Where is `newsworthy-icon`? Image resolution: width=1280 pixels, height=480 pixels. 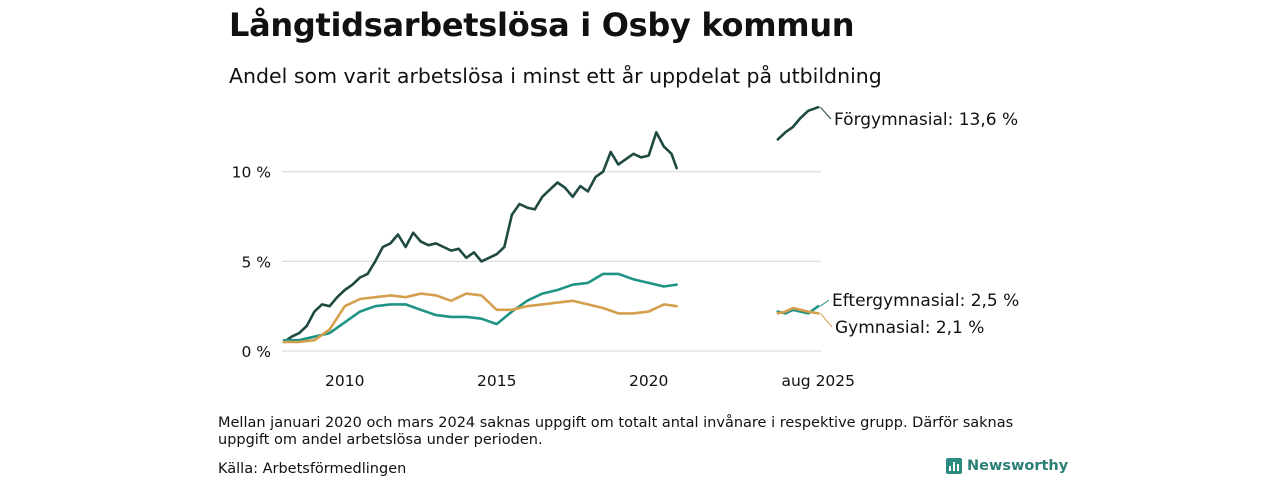
newsworthy-icon is located at coordinates (954, 466).